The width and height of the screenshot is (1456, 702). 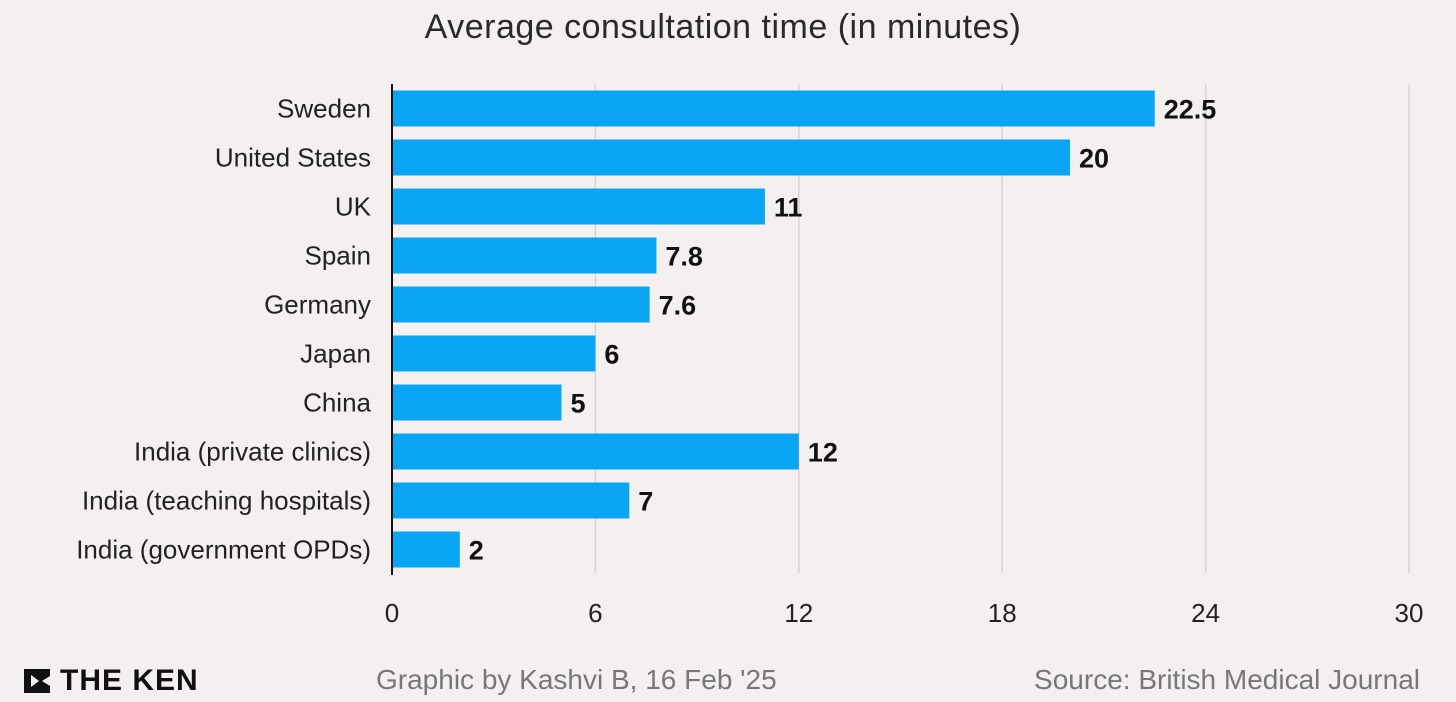 I want to click on data-label: 7, so click(x=645, y=502).